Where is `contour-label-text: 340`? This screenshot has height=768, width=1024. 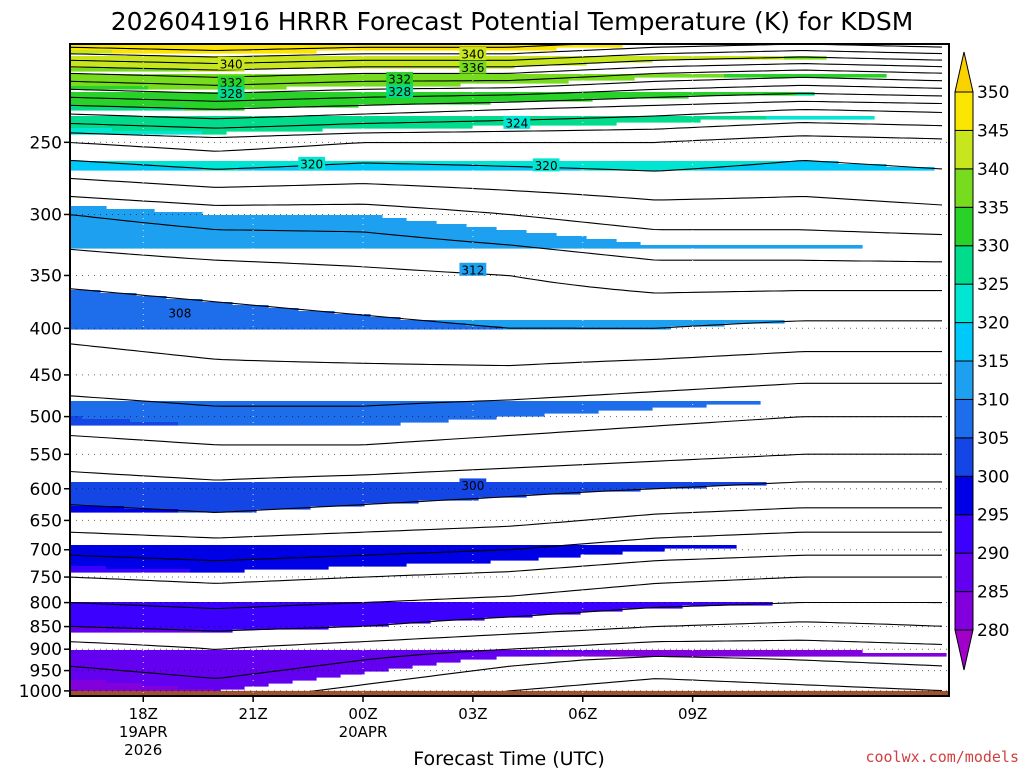
contour-label-text: 340 is located at coordinates (472, 55).